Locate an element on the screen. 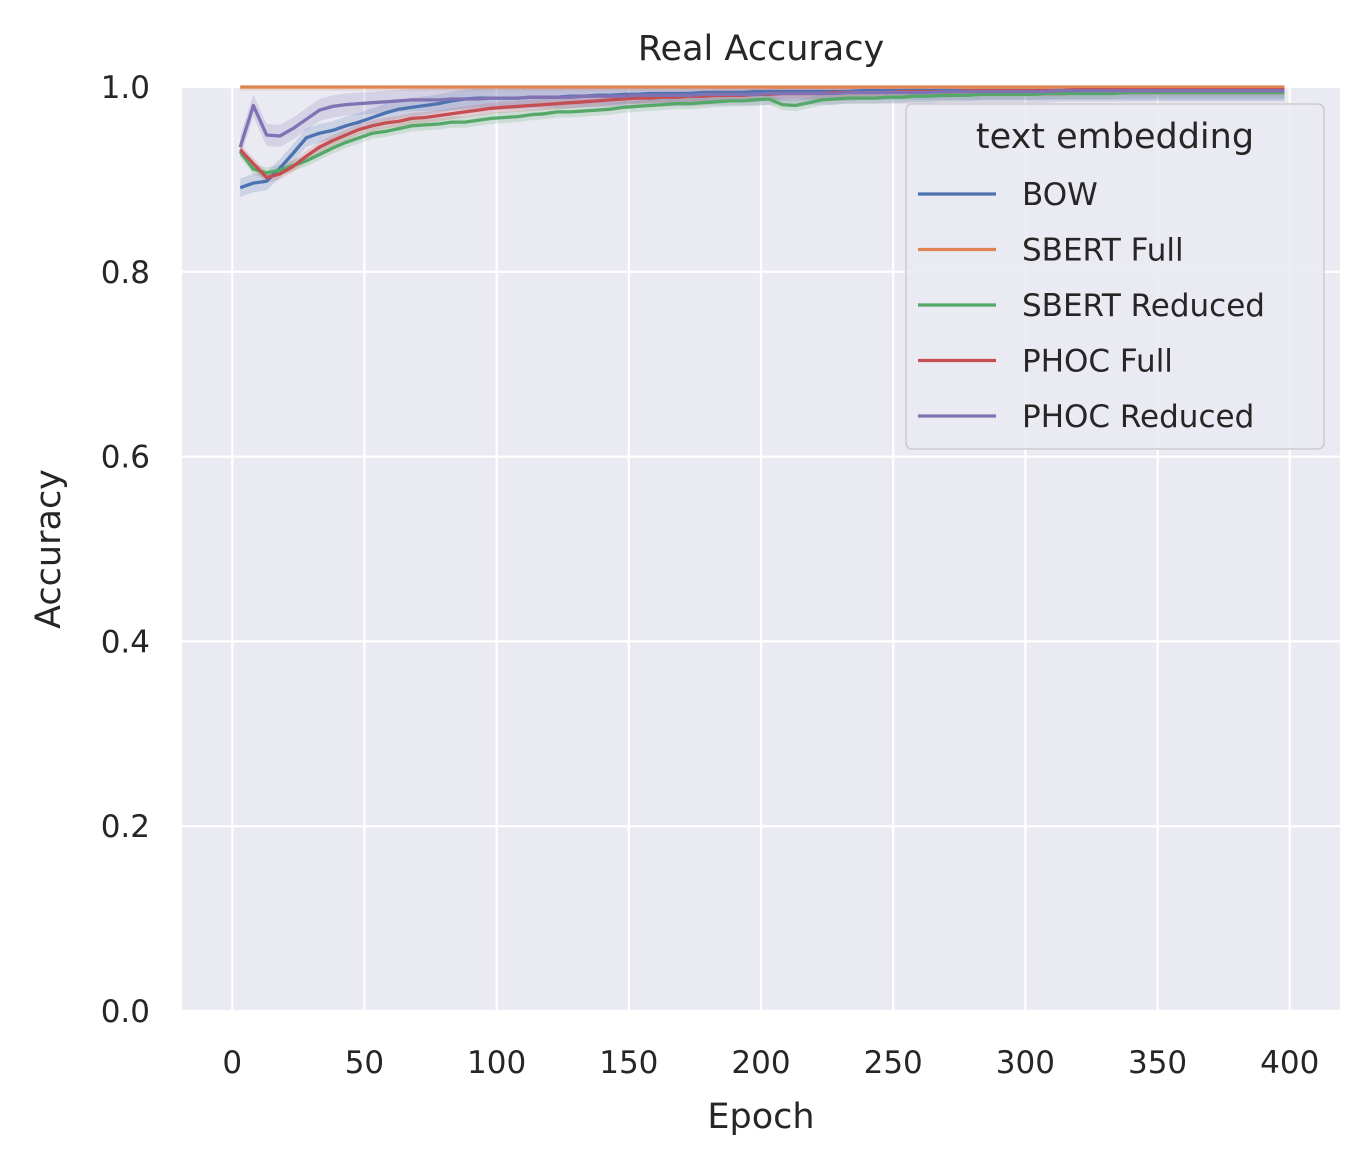 The image size is (1372, 1168). x-tick-label: 300 is located at coordinates (1025, 1063).